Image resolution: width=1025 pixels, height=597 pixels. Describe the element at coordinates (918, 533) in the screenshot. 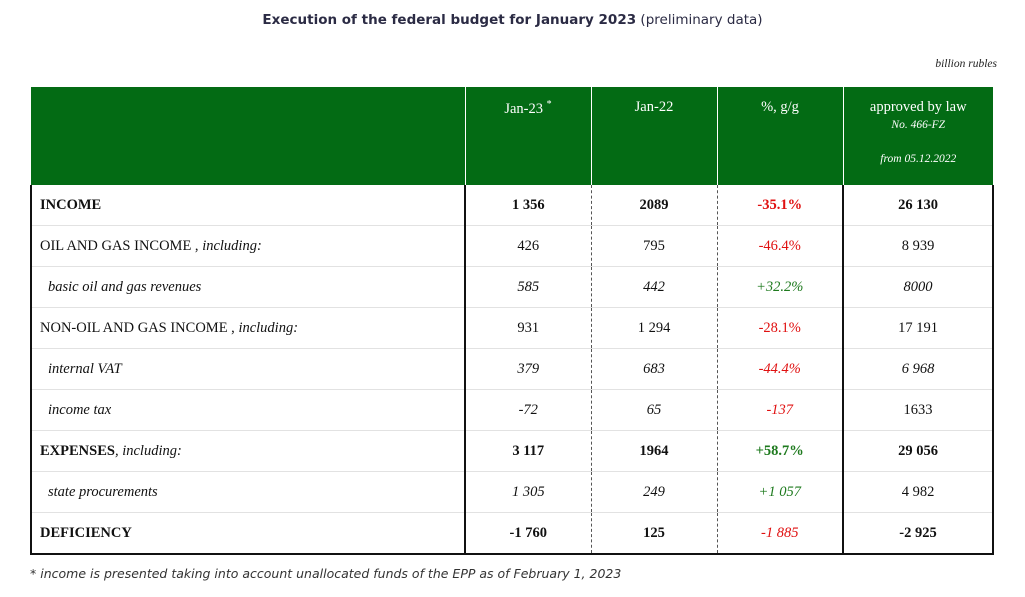

I see `cell-law: -2 925` at that location.